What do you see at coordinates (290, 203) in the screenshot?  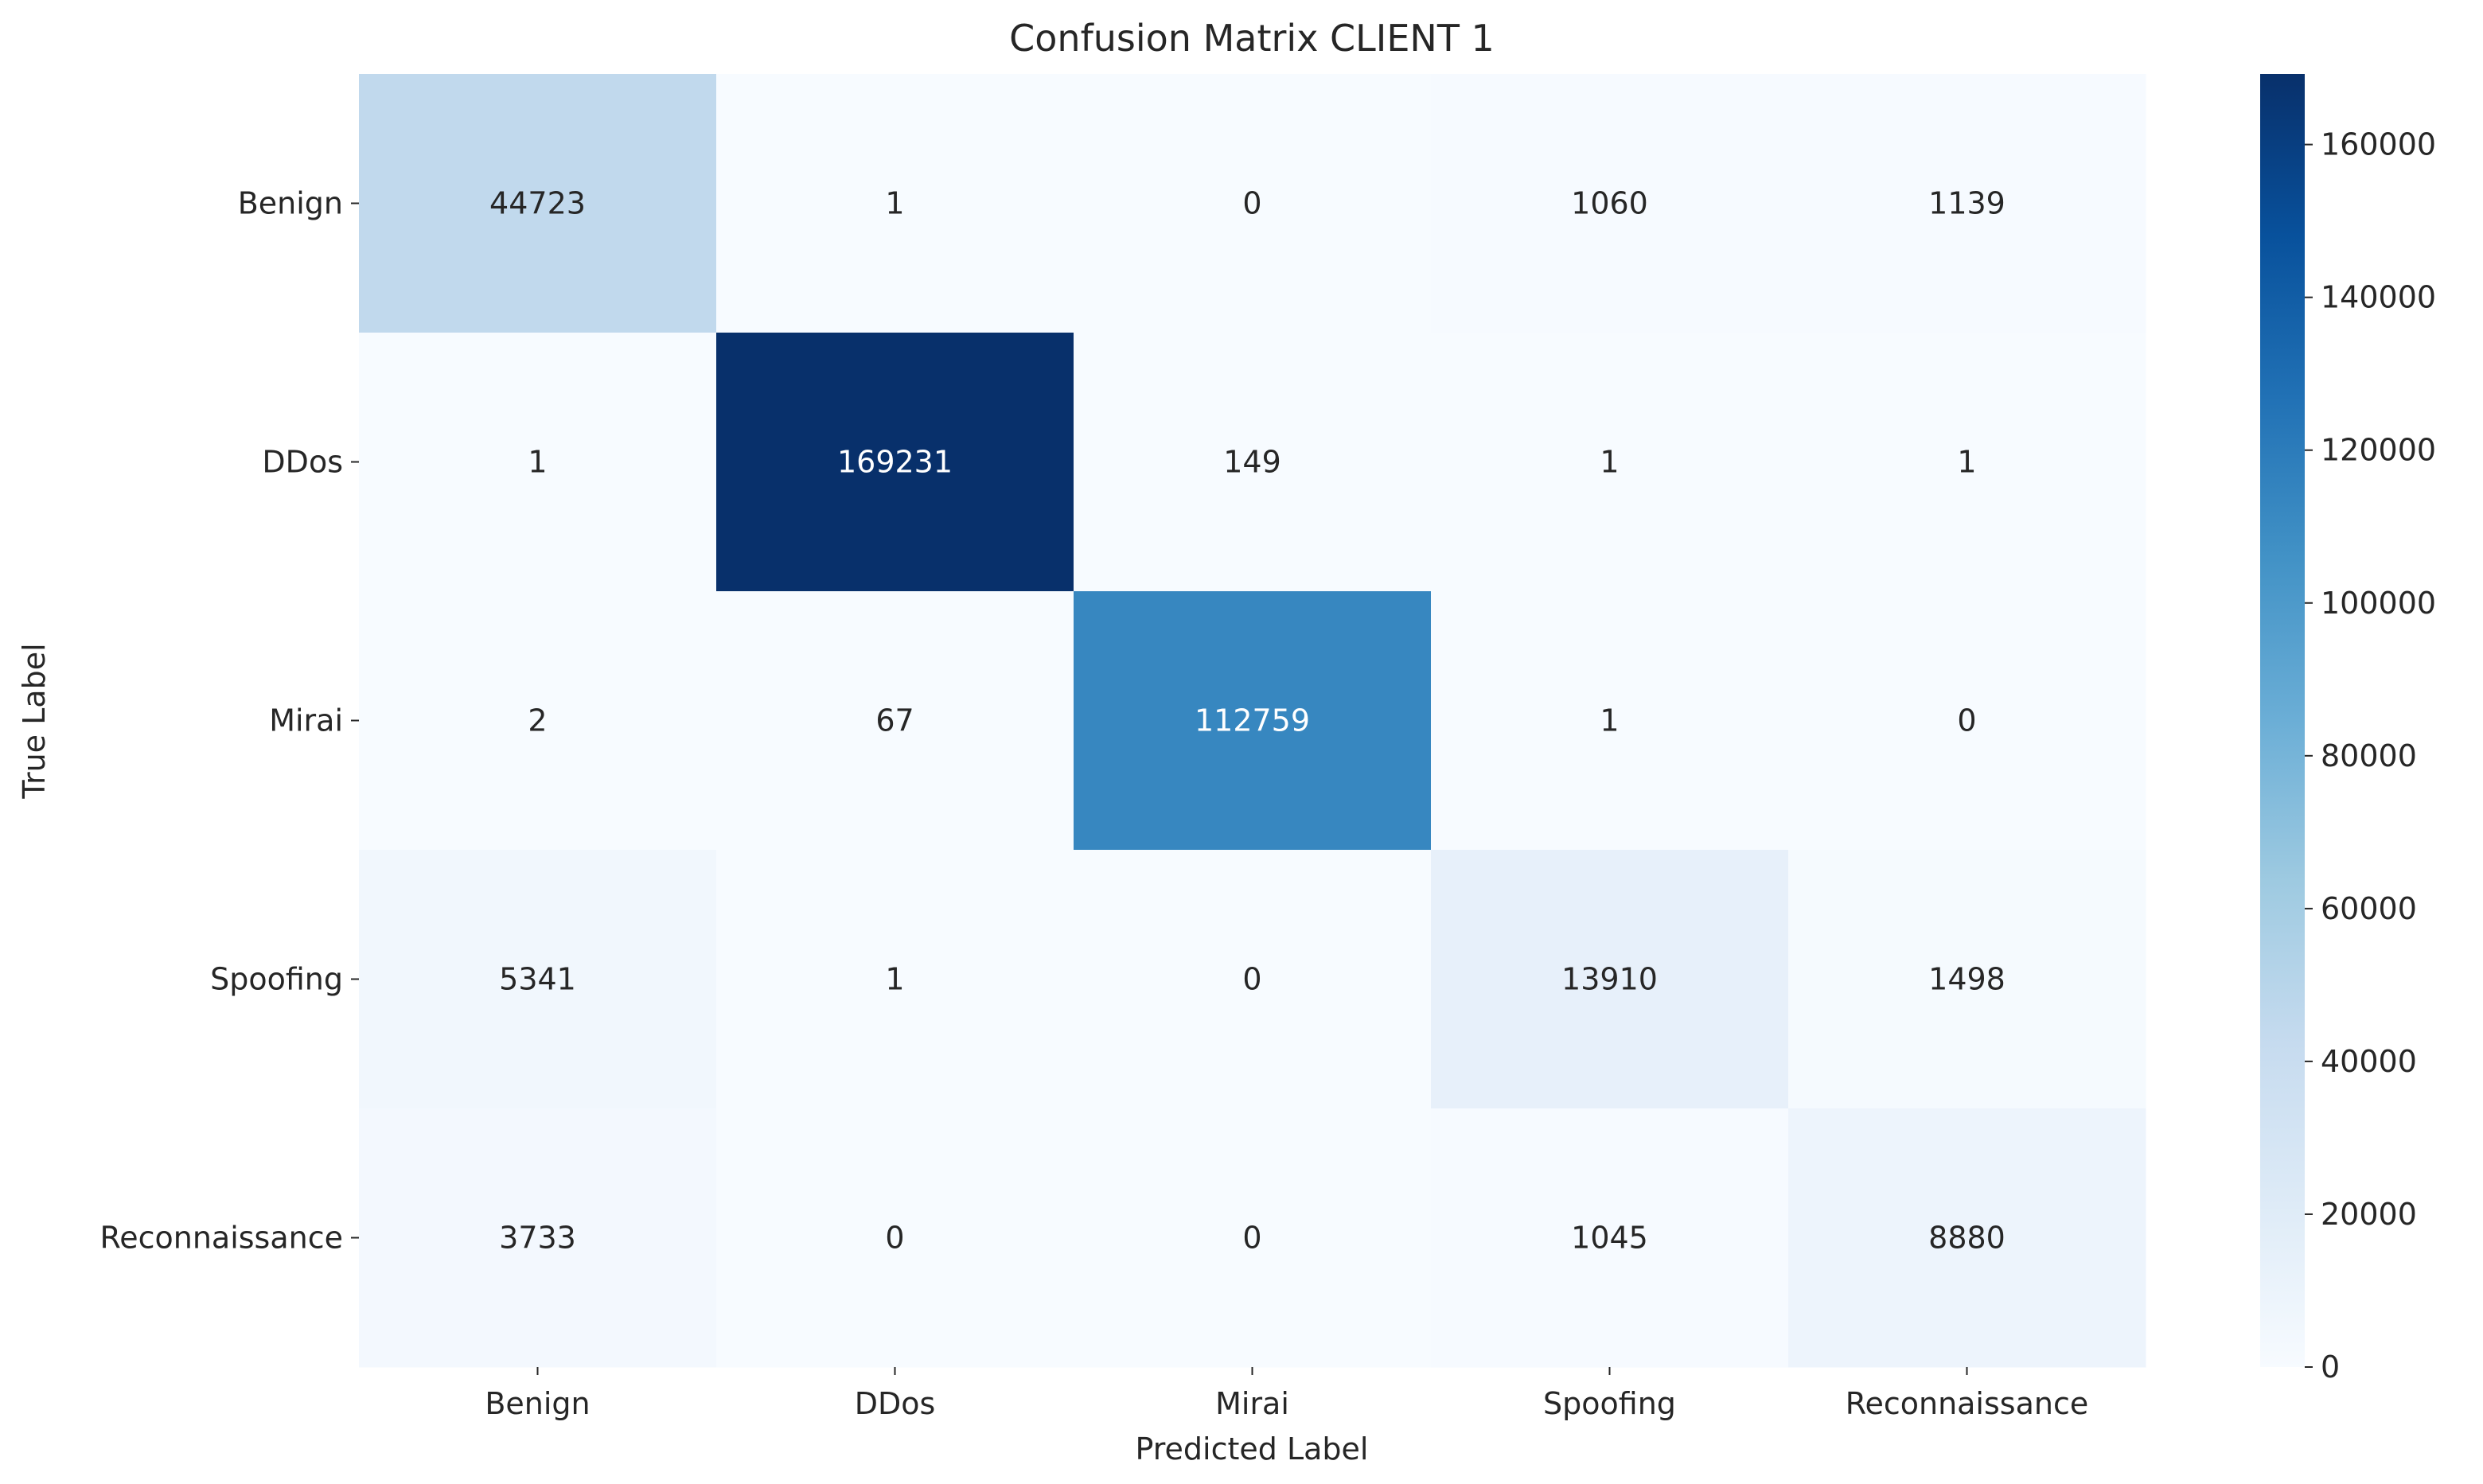 I see `y-tick-label: Benign` at bounding box center [290, 203].